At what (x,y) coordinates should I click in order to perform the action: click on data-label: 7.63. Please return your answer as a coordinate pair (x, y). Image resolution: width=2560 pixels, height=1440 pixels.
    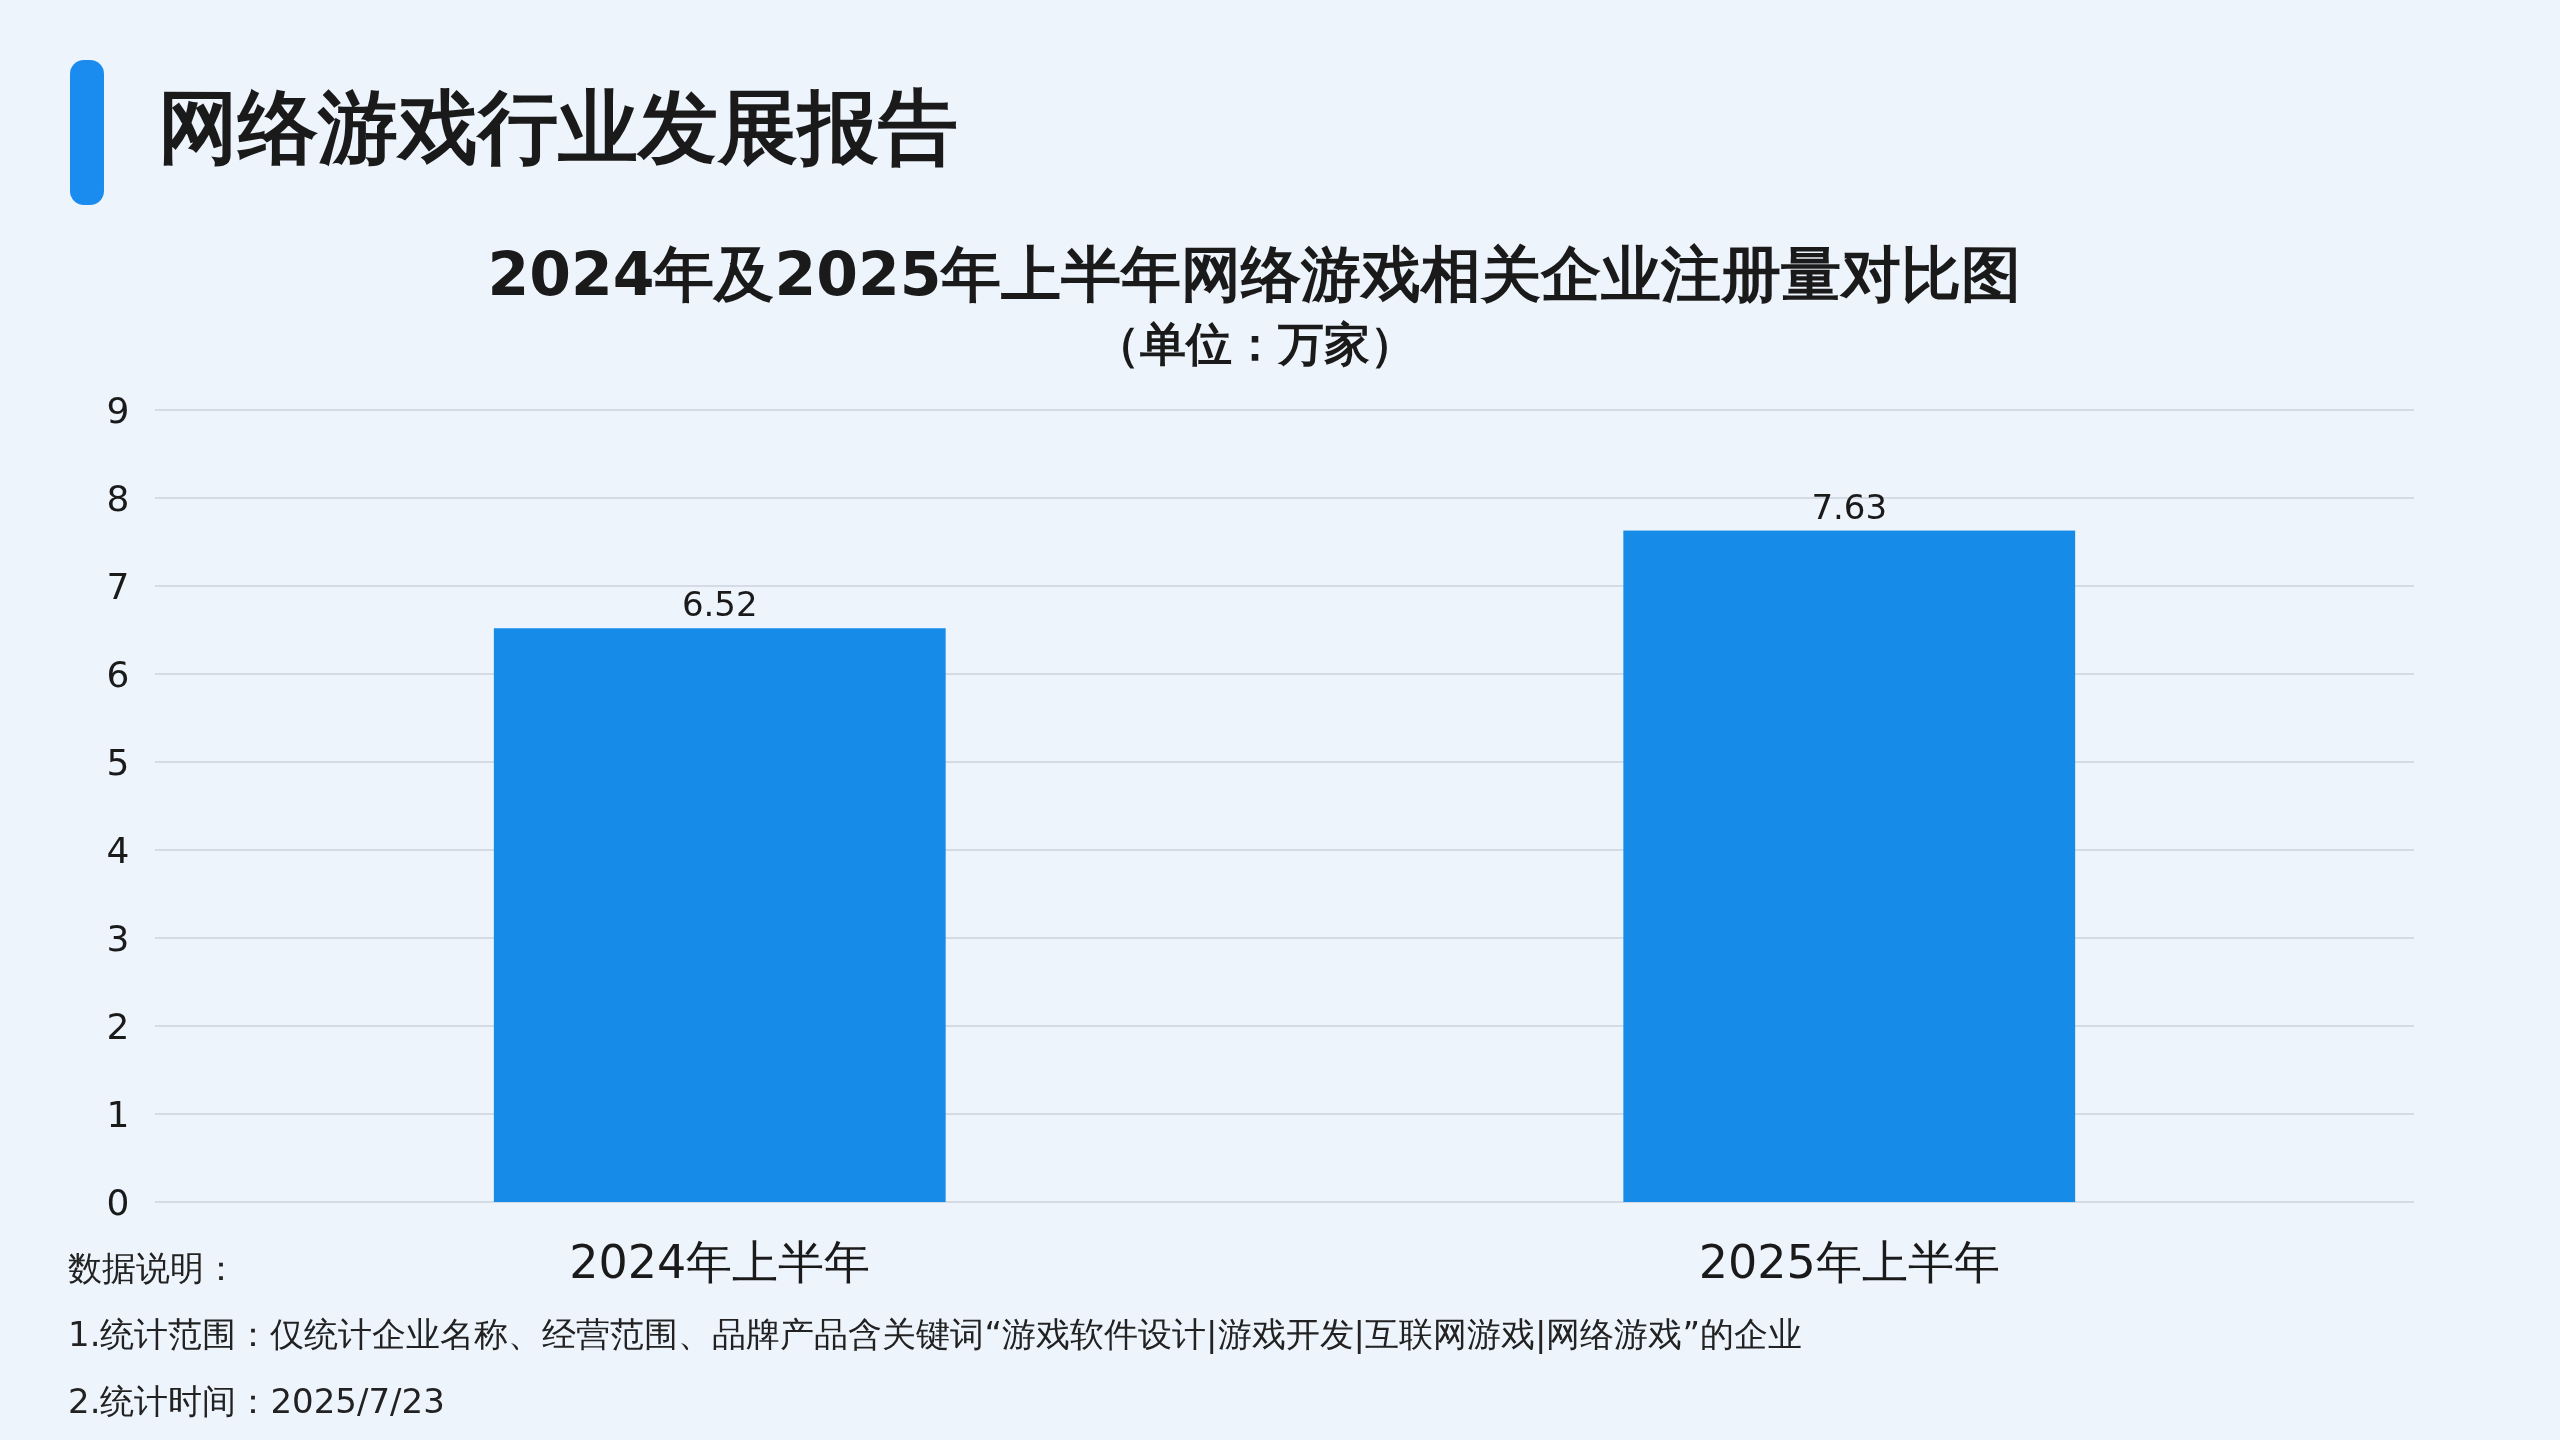
    Looking at the image, I should click on (1849, 506).